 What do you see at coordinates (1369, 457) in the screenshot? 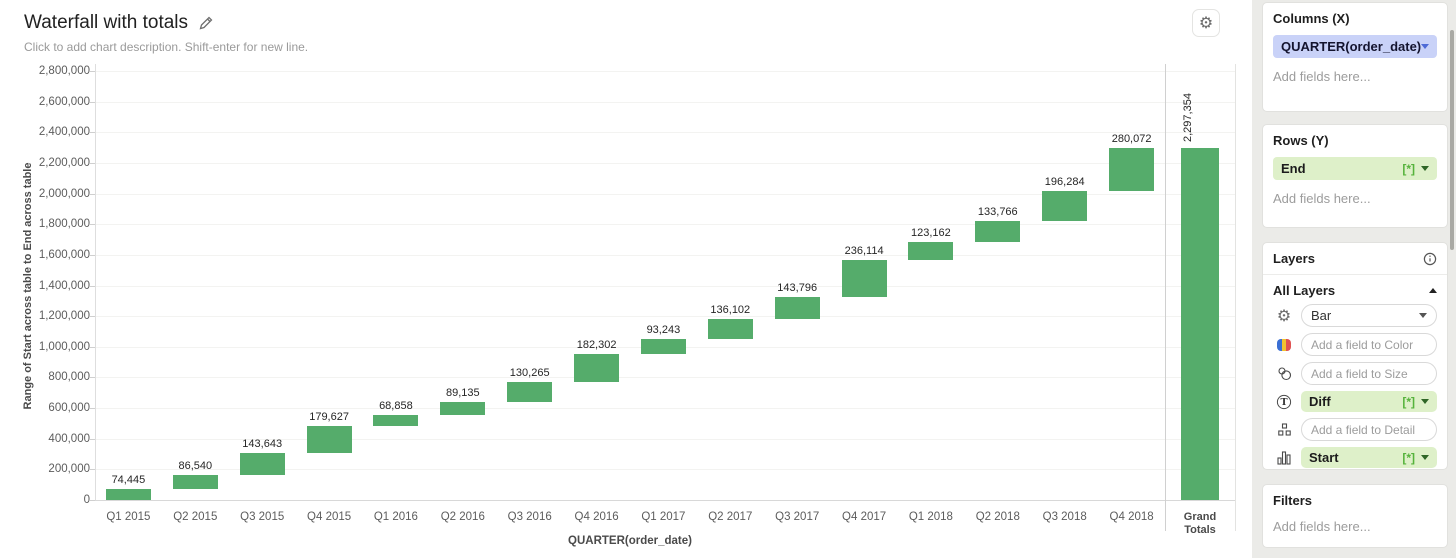
I see `tooltip-field-pill: Start [*]` at bounding box center [1369, 457].